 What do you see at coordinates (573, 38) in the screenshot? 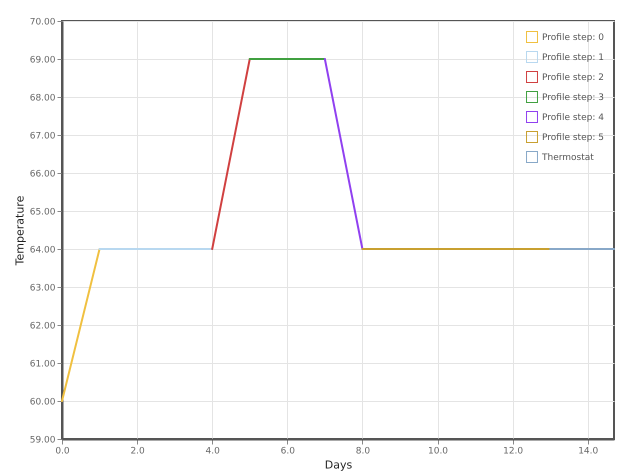
I see `legend-label: Profile step: 0` at bounding box center [573, 38].